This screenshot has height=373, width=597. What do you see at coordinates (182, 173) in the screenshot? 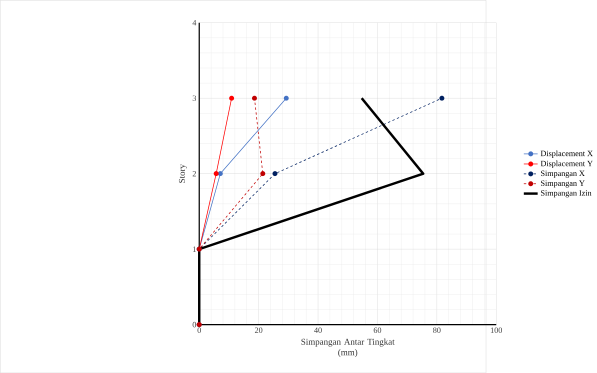
I see `y-axis-title: Story` at bounding box center [182, 173].